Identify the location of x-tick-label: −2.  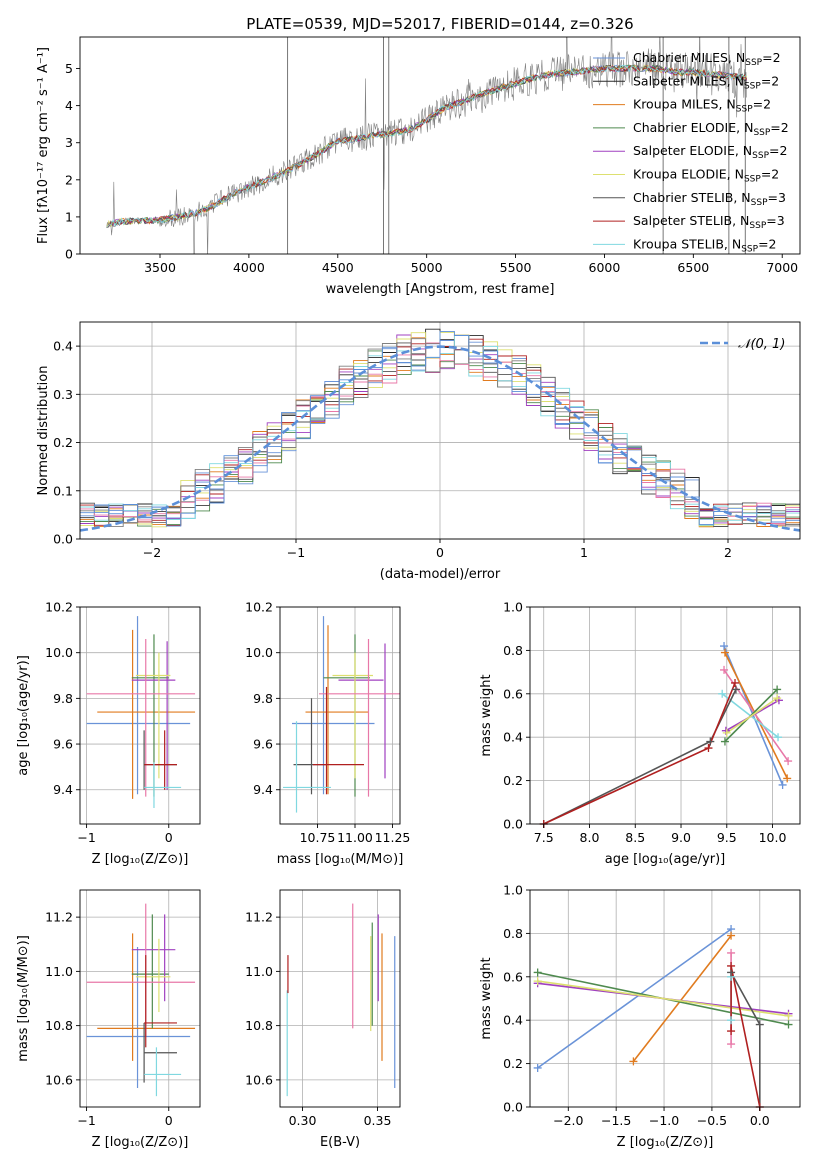
(152, 552).